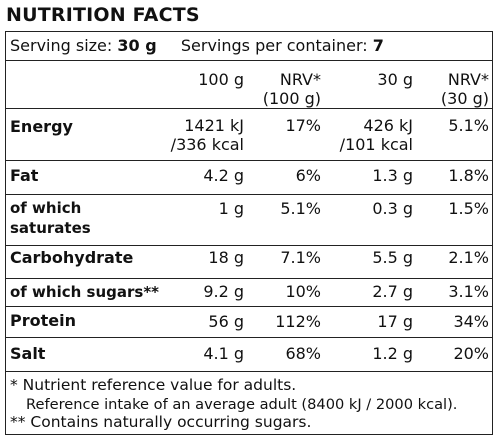  Describe the element at coordinates (468, 208) in the screenshot. I see `saturates-nrv-30g: 1.5%` at that location.